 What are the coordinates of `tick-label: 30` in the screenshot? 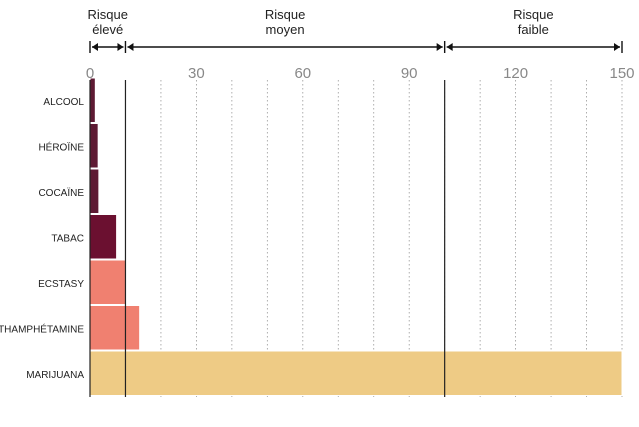 It's located at (196, 73).